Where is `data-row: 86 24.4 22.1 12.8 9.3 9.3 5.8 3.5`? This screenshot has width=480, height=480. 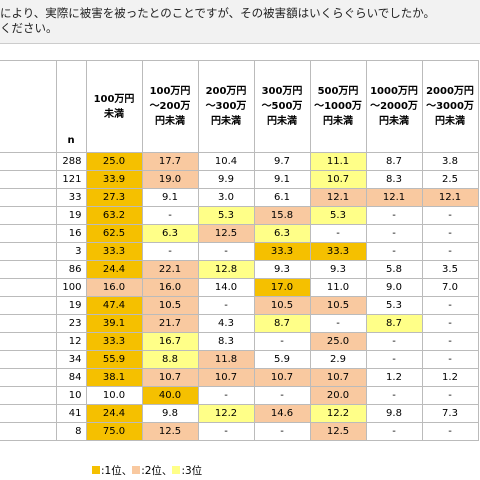 data-row: 86 24.4 22.1 12.8 9.3 9.3 5.8 3.5 is located at coordinates (239, 269).